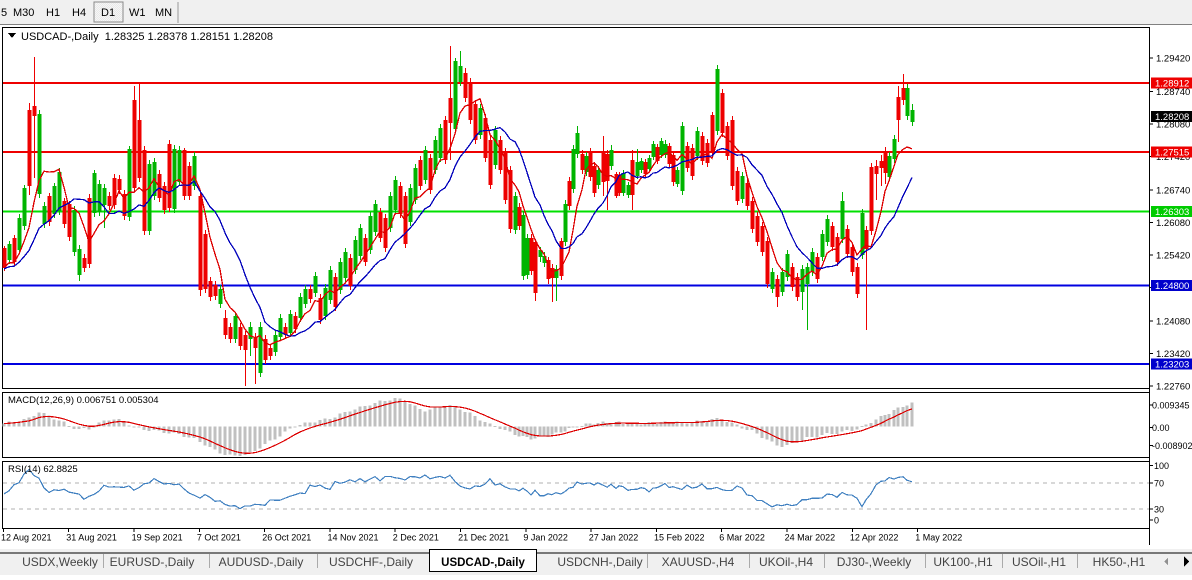  Describe the element at coordinates (1172, 446) in the screenshot. I see `svg-text: -0.008902` at that location.